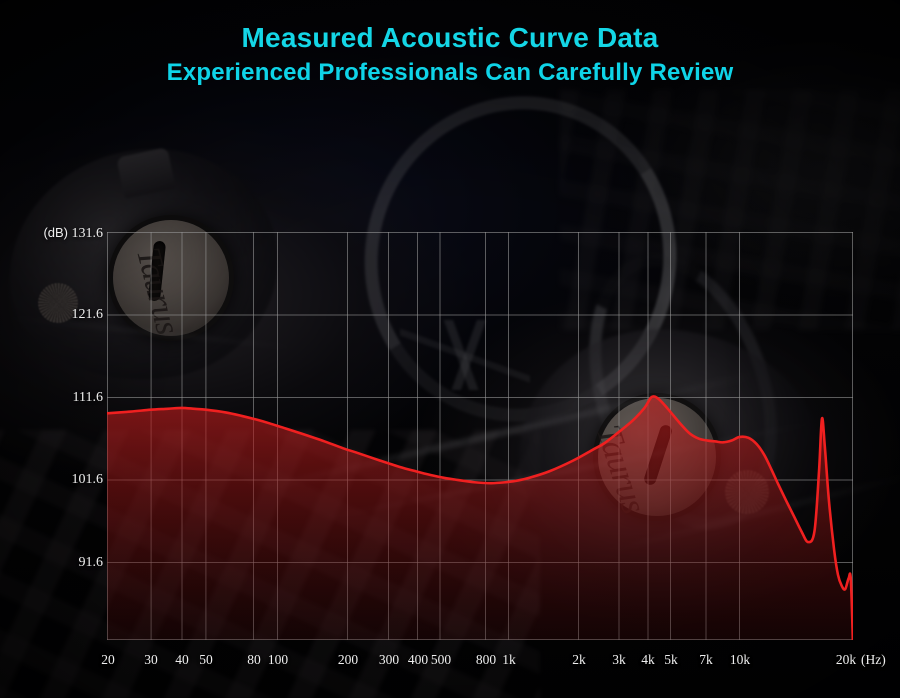 Image resolution: width=900 pixels, height=698 pixels. Describe the element at coordinates (671, 659) in the screenshot. I see `x-axis-tick-5k: 5k` at that location.